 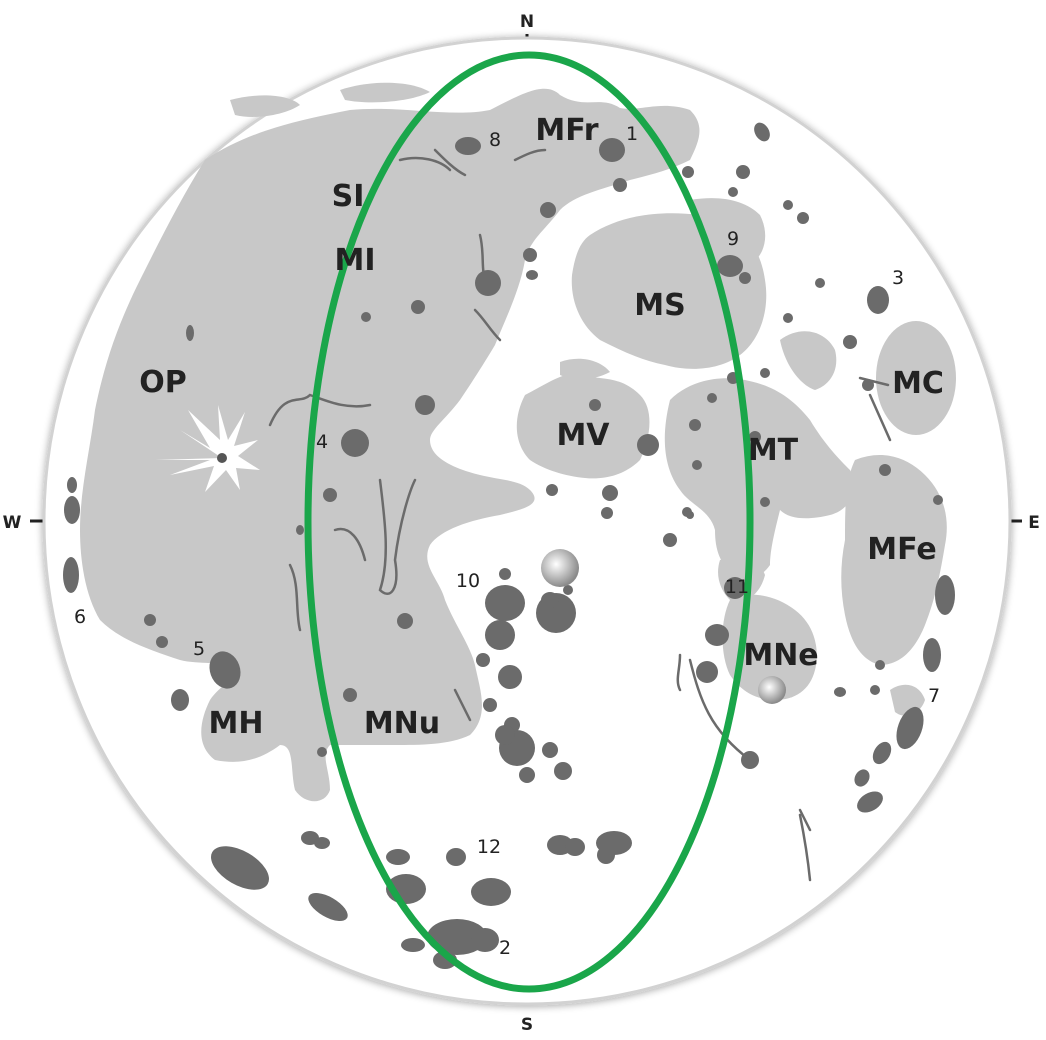 I want to click on crater-label-9: 9, so click(x=733, y=239).